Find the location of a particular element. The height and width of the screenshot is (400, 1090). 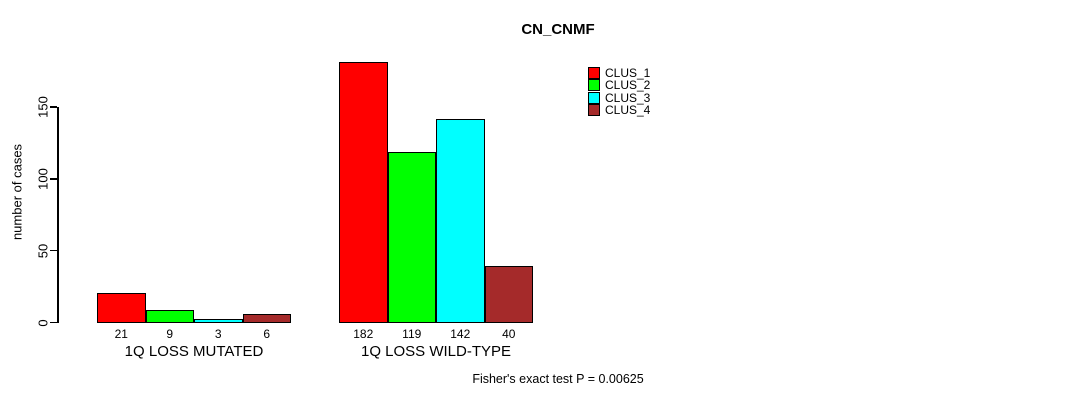

x-group-label: 1Q LOSS MUTATED is located at coordinates (194, 351).